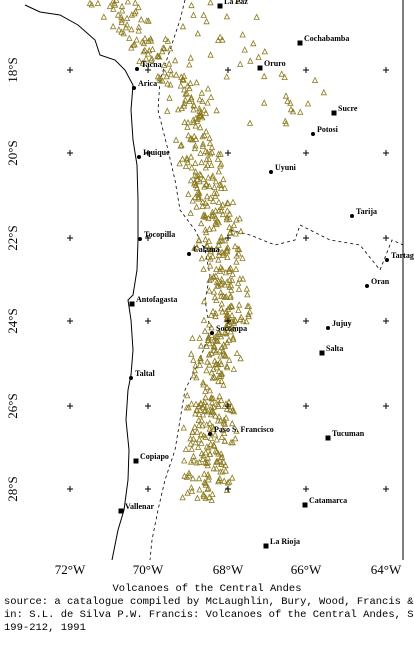 This screenshot has width=414, height=653. I want to click on place-label: La Paz, so click(236, 3).